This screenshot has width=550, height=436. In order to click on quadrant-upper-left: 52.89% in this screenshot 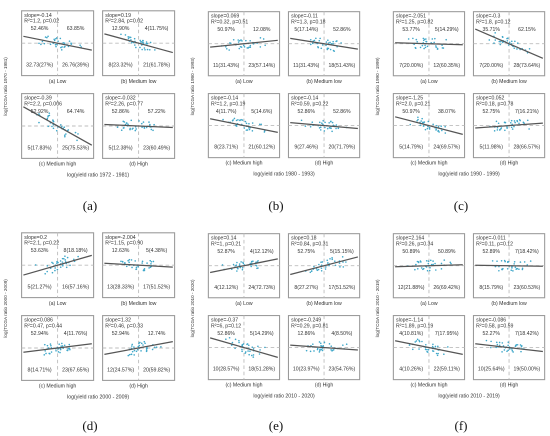, I will do `click(492, 252)`.